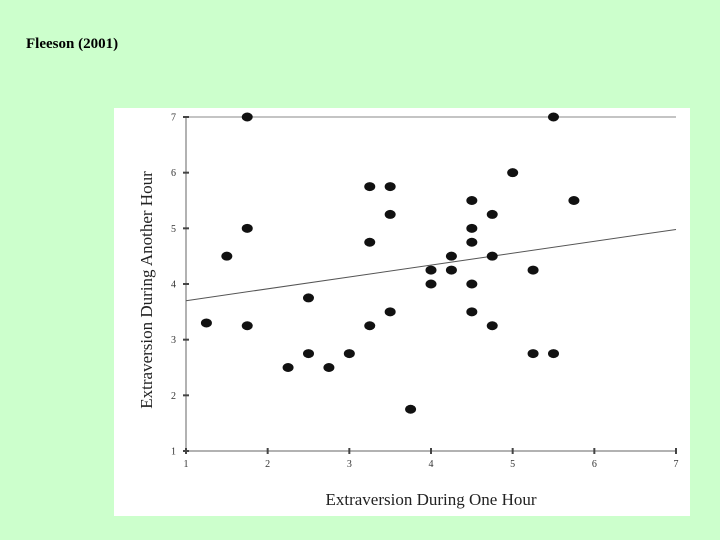 This screenshot has width=720, height=540. Describe the element at coordinates (267, 464) in the screenshot. I see `x-tick-label: 2` at that location.